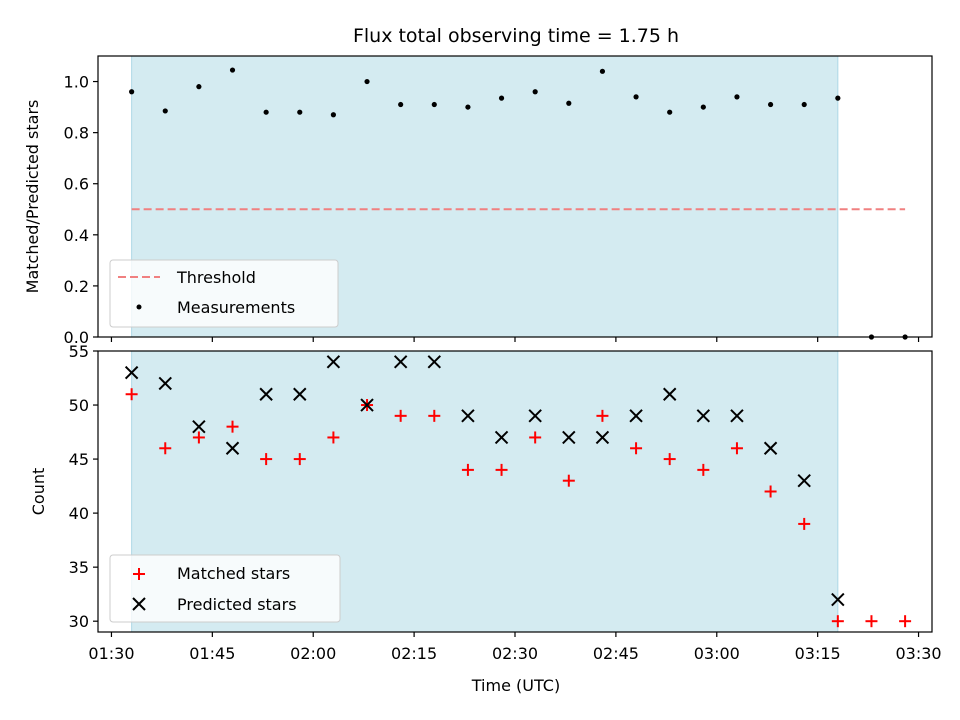 This screenshot has height=720, width=960. I want to click on y-tick-label: 0.0, so click(76, 337).